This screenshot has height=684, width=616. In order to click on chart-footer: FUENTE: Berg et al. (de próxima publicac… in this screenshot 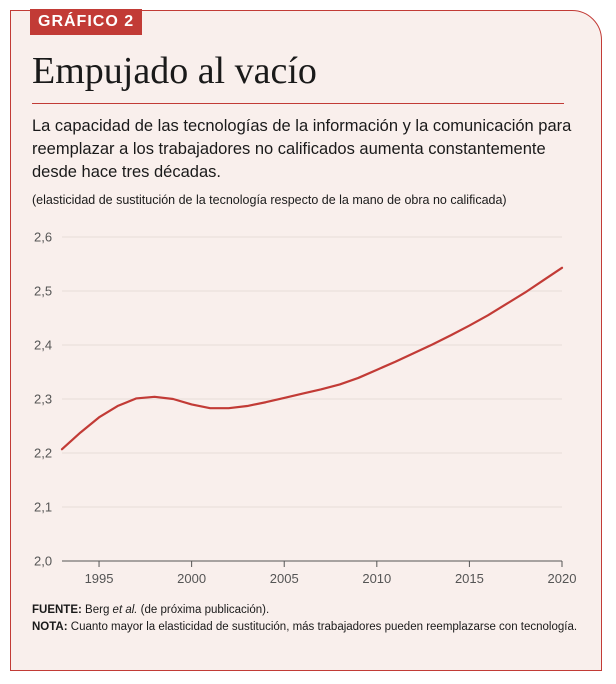, I will do `click(312, 619)`.